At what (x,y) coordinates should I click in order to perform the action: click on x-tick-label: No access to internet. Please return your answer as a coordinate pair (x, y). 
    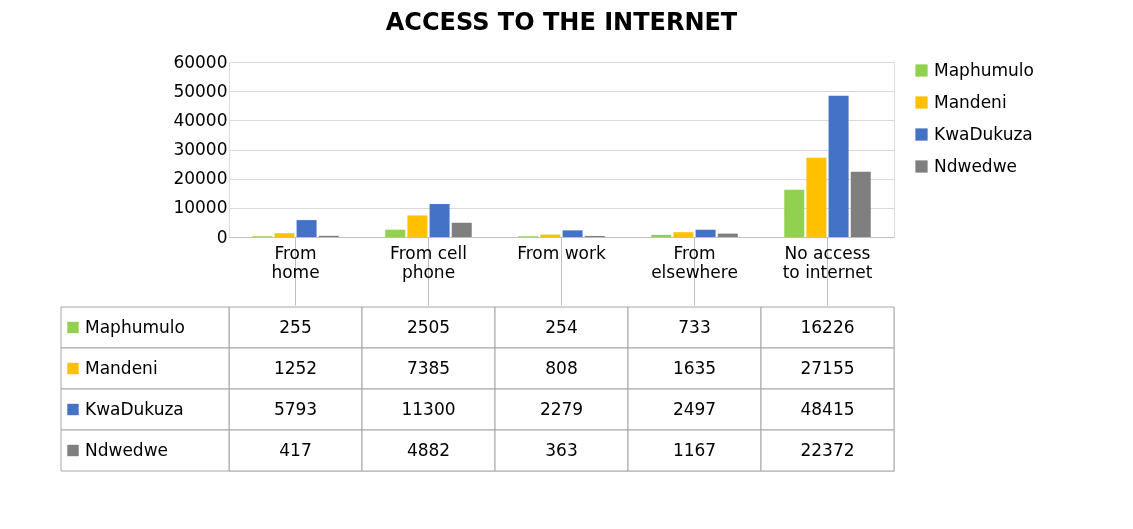
    Looking at the image, I should click on (827, 262).